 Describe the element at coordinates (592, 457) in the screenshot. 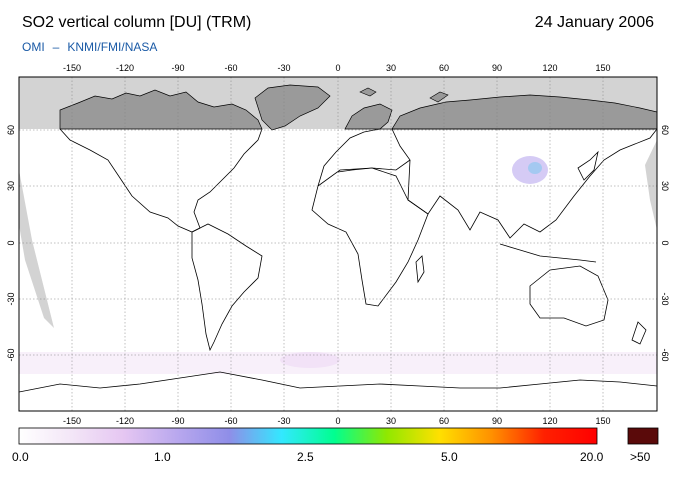

I see `colorbar-label: 20.0` at that location.